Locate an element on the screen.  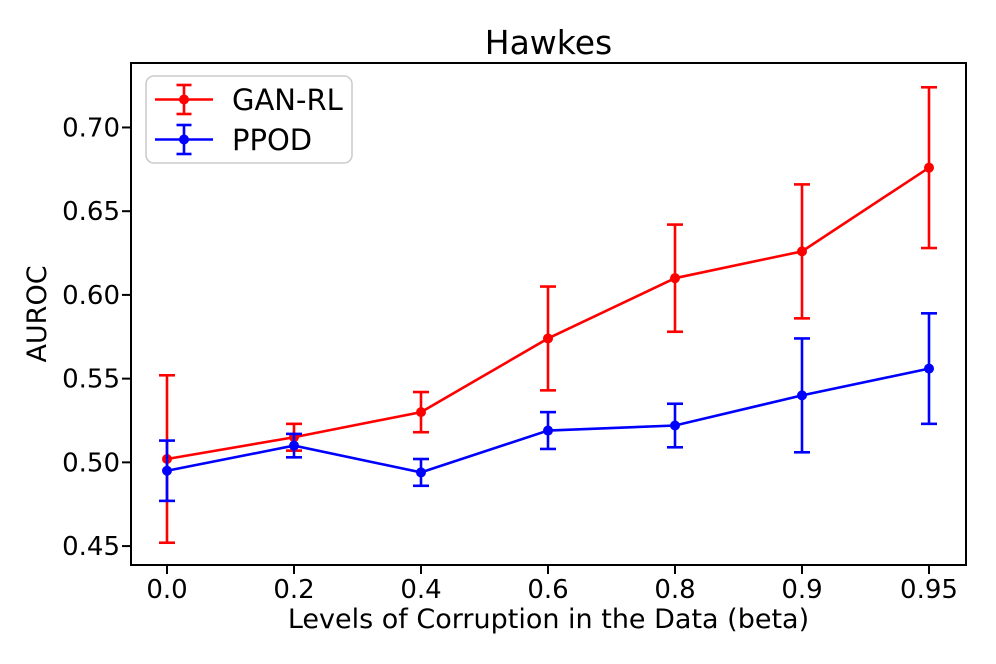
legend: GAN-RL PPOD is located at coordinates (249, 119).